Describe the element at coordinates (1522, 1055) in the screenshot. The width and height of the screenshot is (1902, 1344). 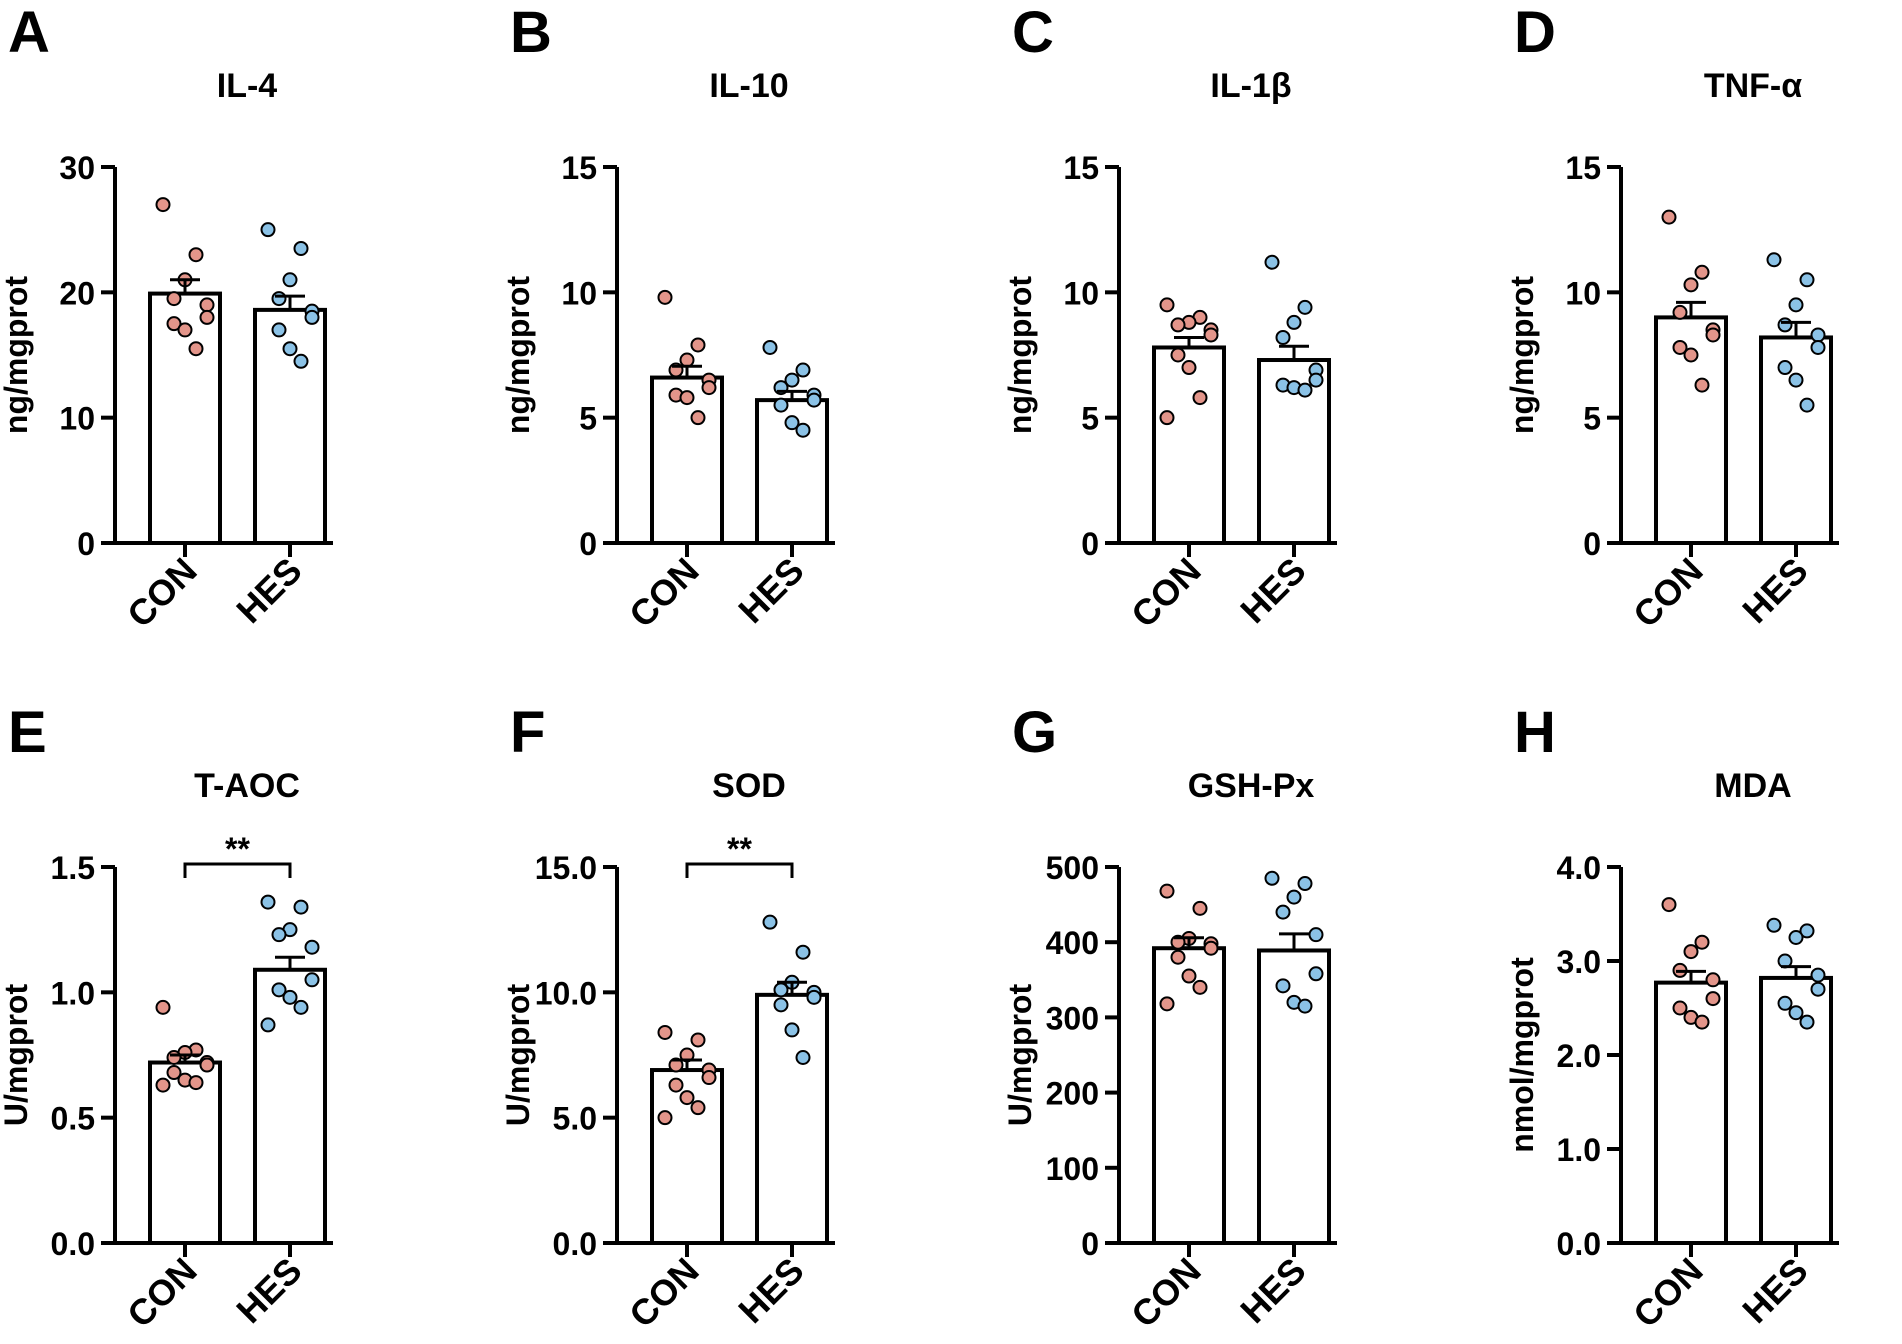
I see `y-axis-label: nmol/mgprot` at that location.